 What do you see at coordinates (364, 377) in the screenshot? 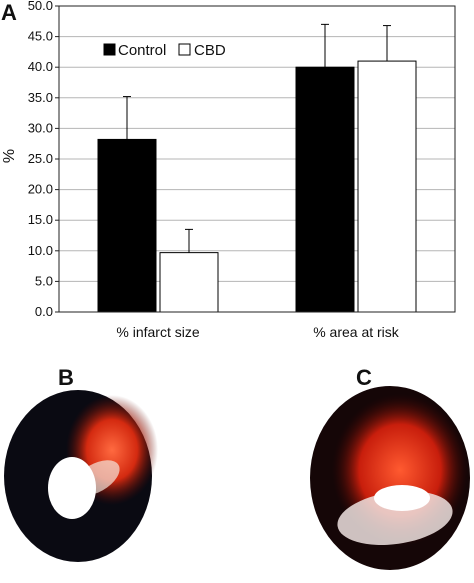
I see `panel-label-c: C` at bounding box center [364, 377].